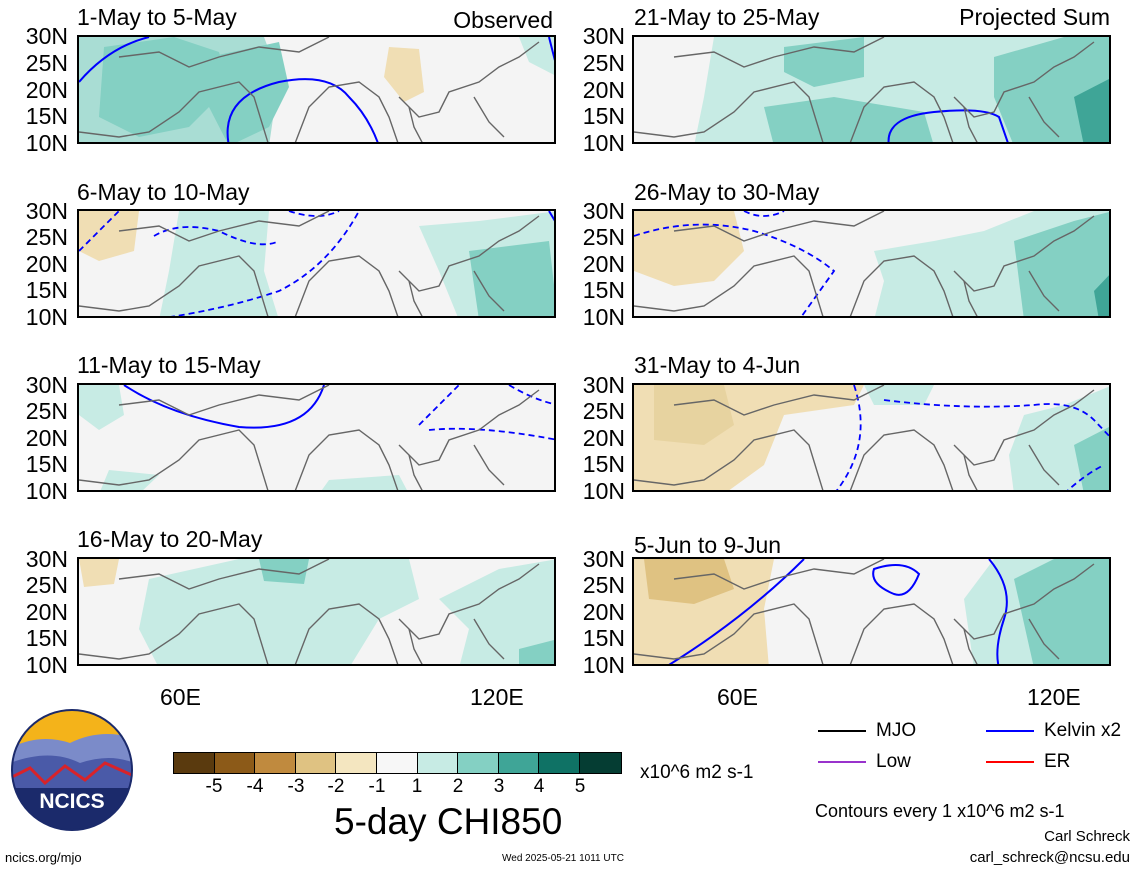 The width and height of the screenshot is (1135, 872). Describe the element at coordinates (708, 545) in the screenshot. I see `panel-title: 5-Jun to 9-Jun` at that location.